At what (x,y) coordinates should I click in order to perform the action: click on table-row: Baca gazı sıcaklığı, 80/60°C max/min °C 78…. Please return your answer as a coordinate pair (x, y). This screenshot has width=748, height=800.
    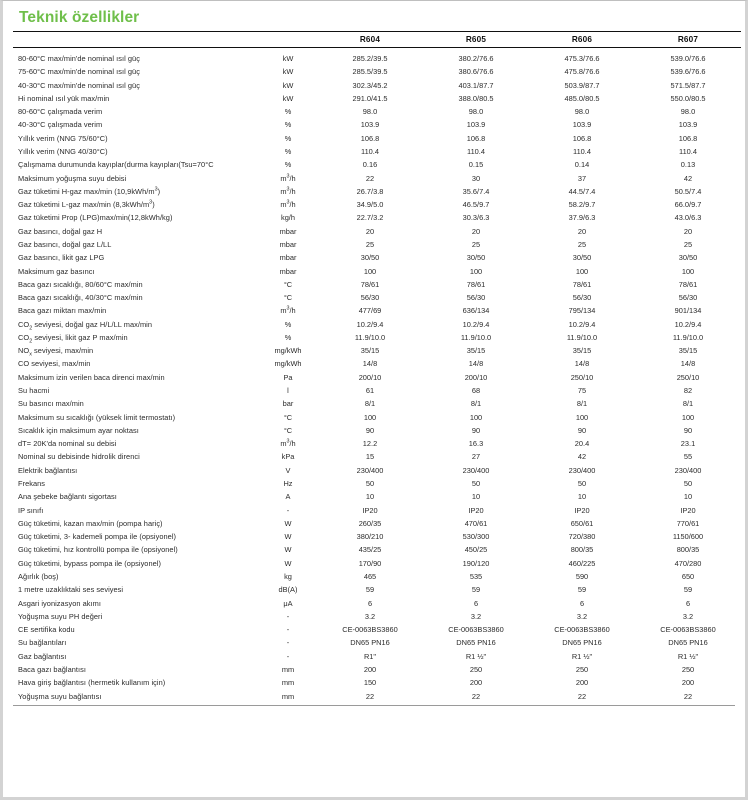
    Looking at the image, I should click on (377, 284).